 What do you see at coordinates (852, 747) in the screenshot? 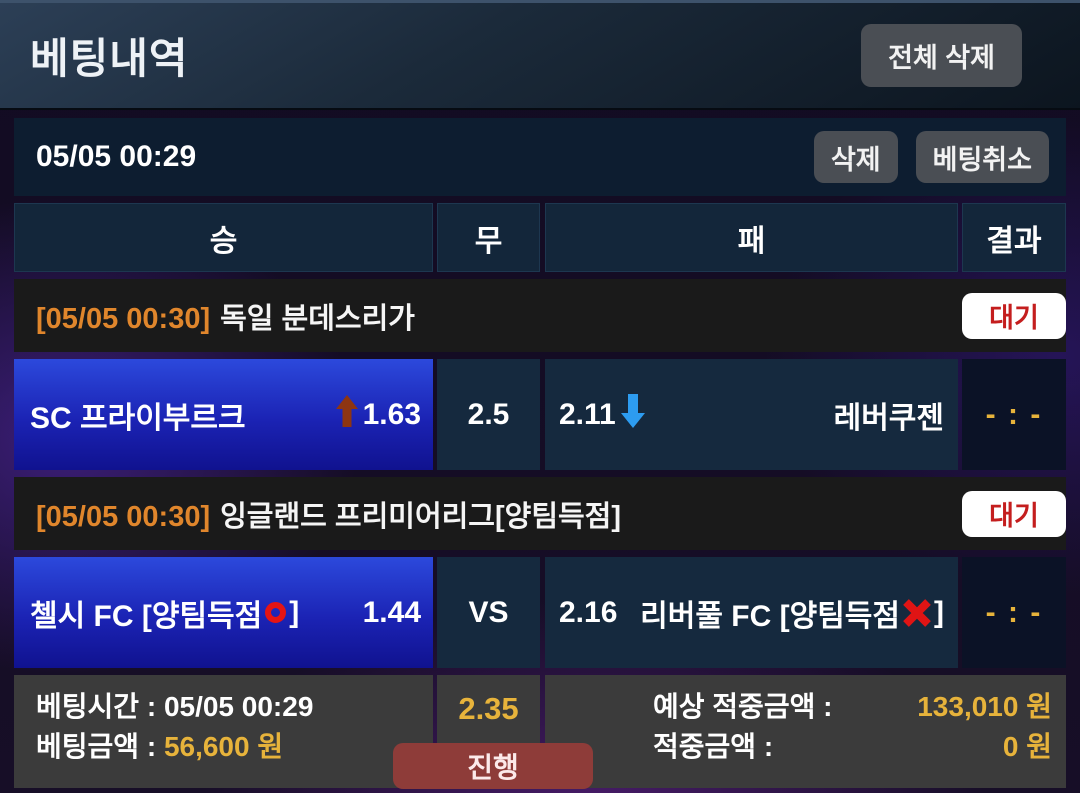
I see `hit-amount-line: 적중금액 : 0 원` at bounding box center [852, 747].